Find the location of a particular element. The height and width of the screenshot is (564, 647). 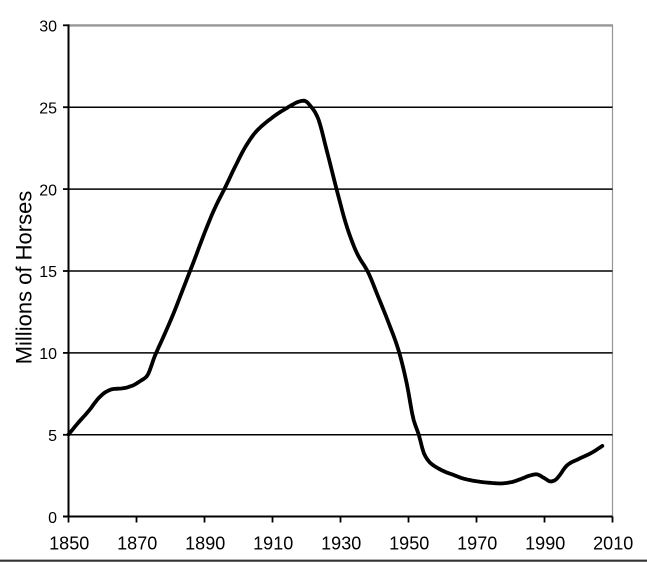

svg-text: 20 is located at coordinates (48, 190).